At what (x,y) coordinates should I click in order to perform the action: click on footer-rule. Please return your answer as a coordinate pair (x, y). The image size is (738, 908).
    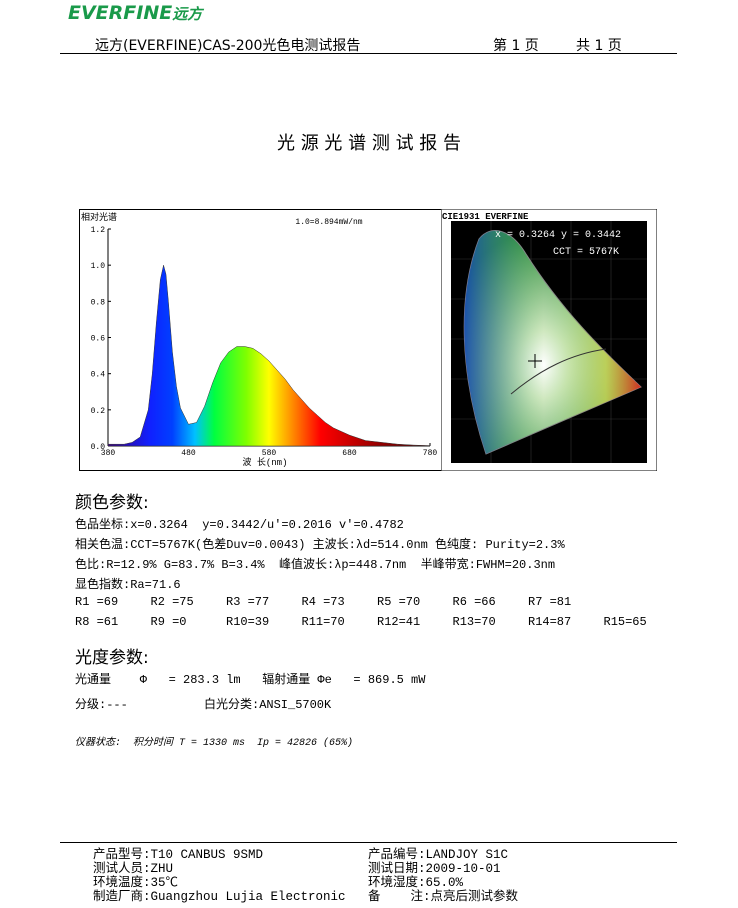
    Looking at the image, I should click on (368, 842).